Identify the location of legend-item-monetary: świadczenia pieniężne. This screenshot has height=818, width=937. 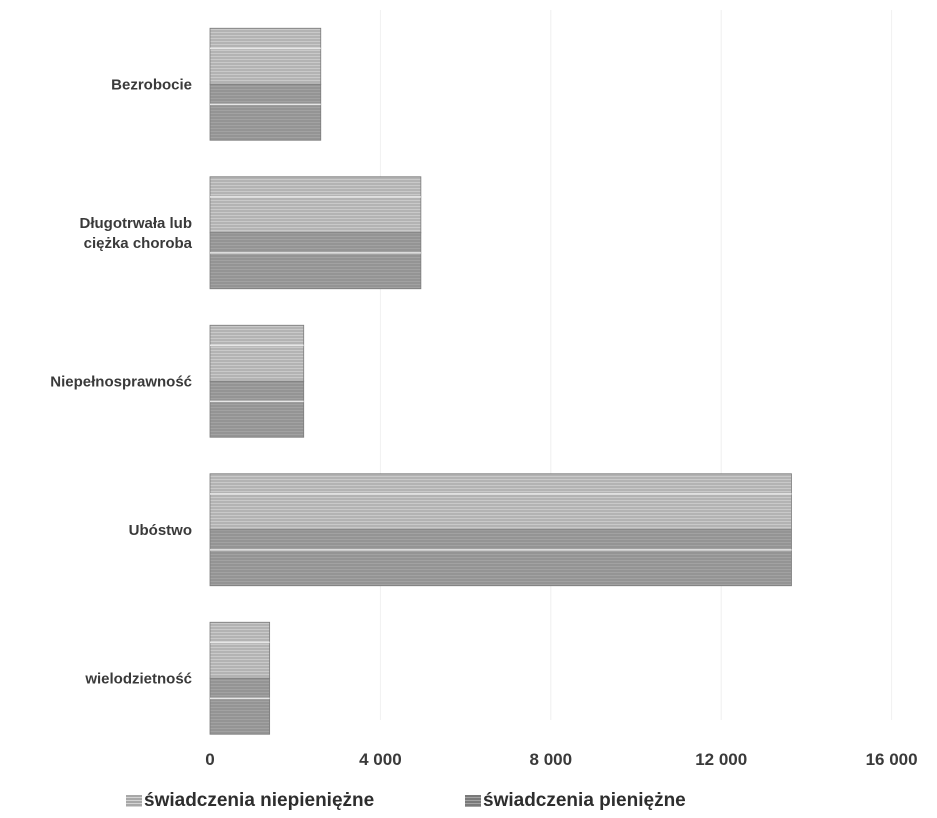
(575, 801).